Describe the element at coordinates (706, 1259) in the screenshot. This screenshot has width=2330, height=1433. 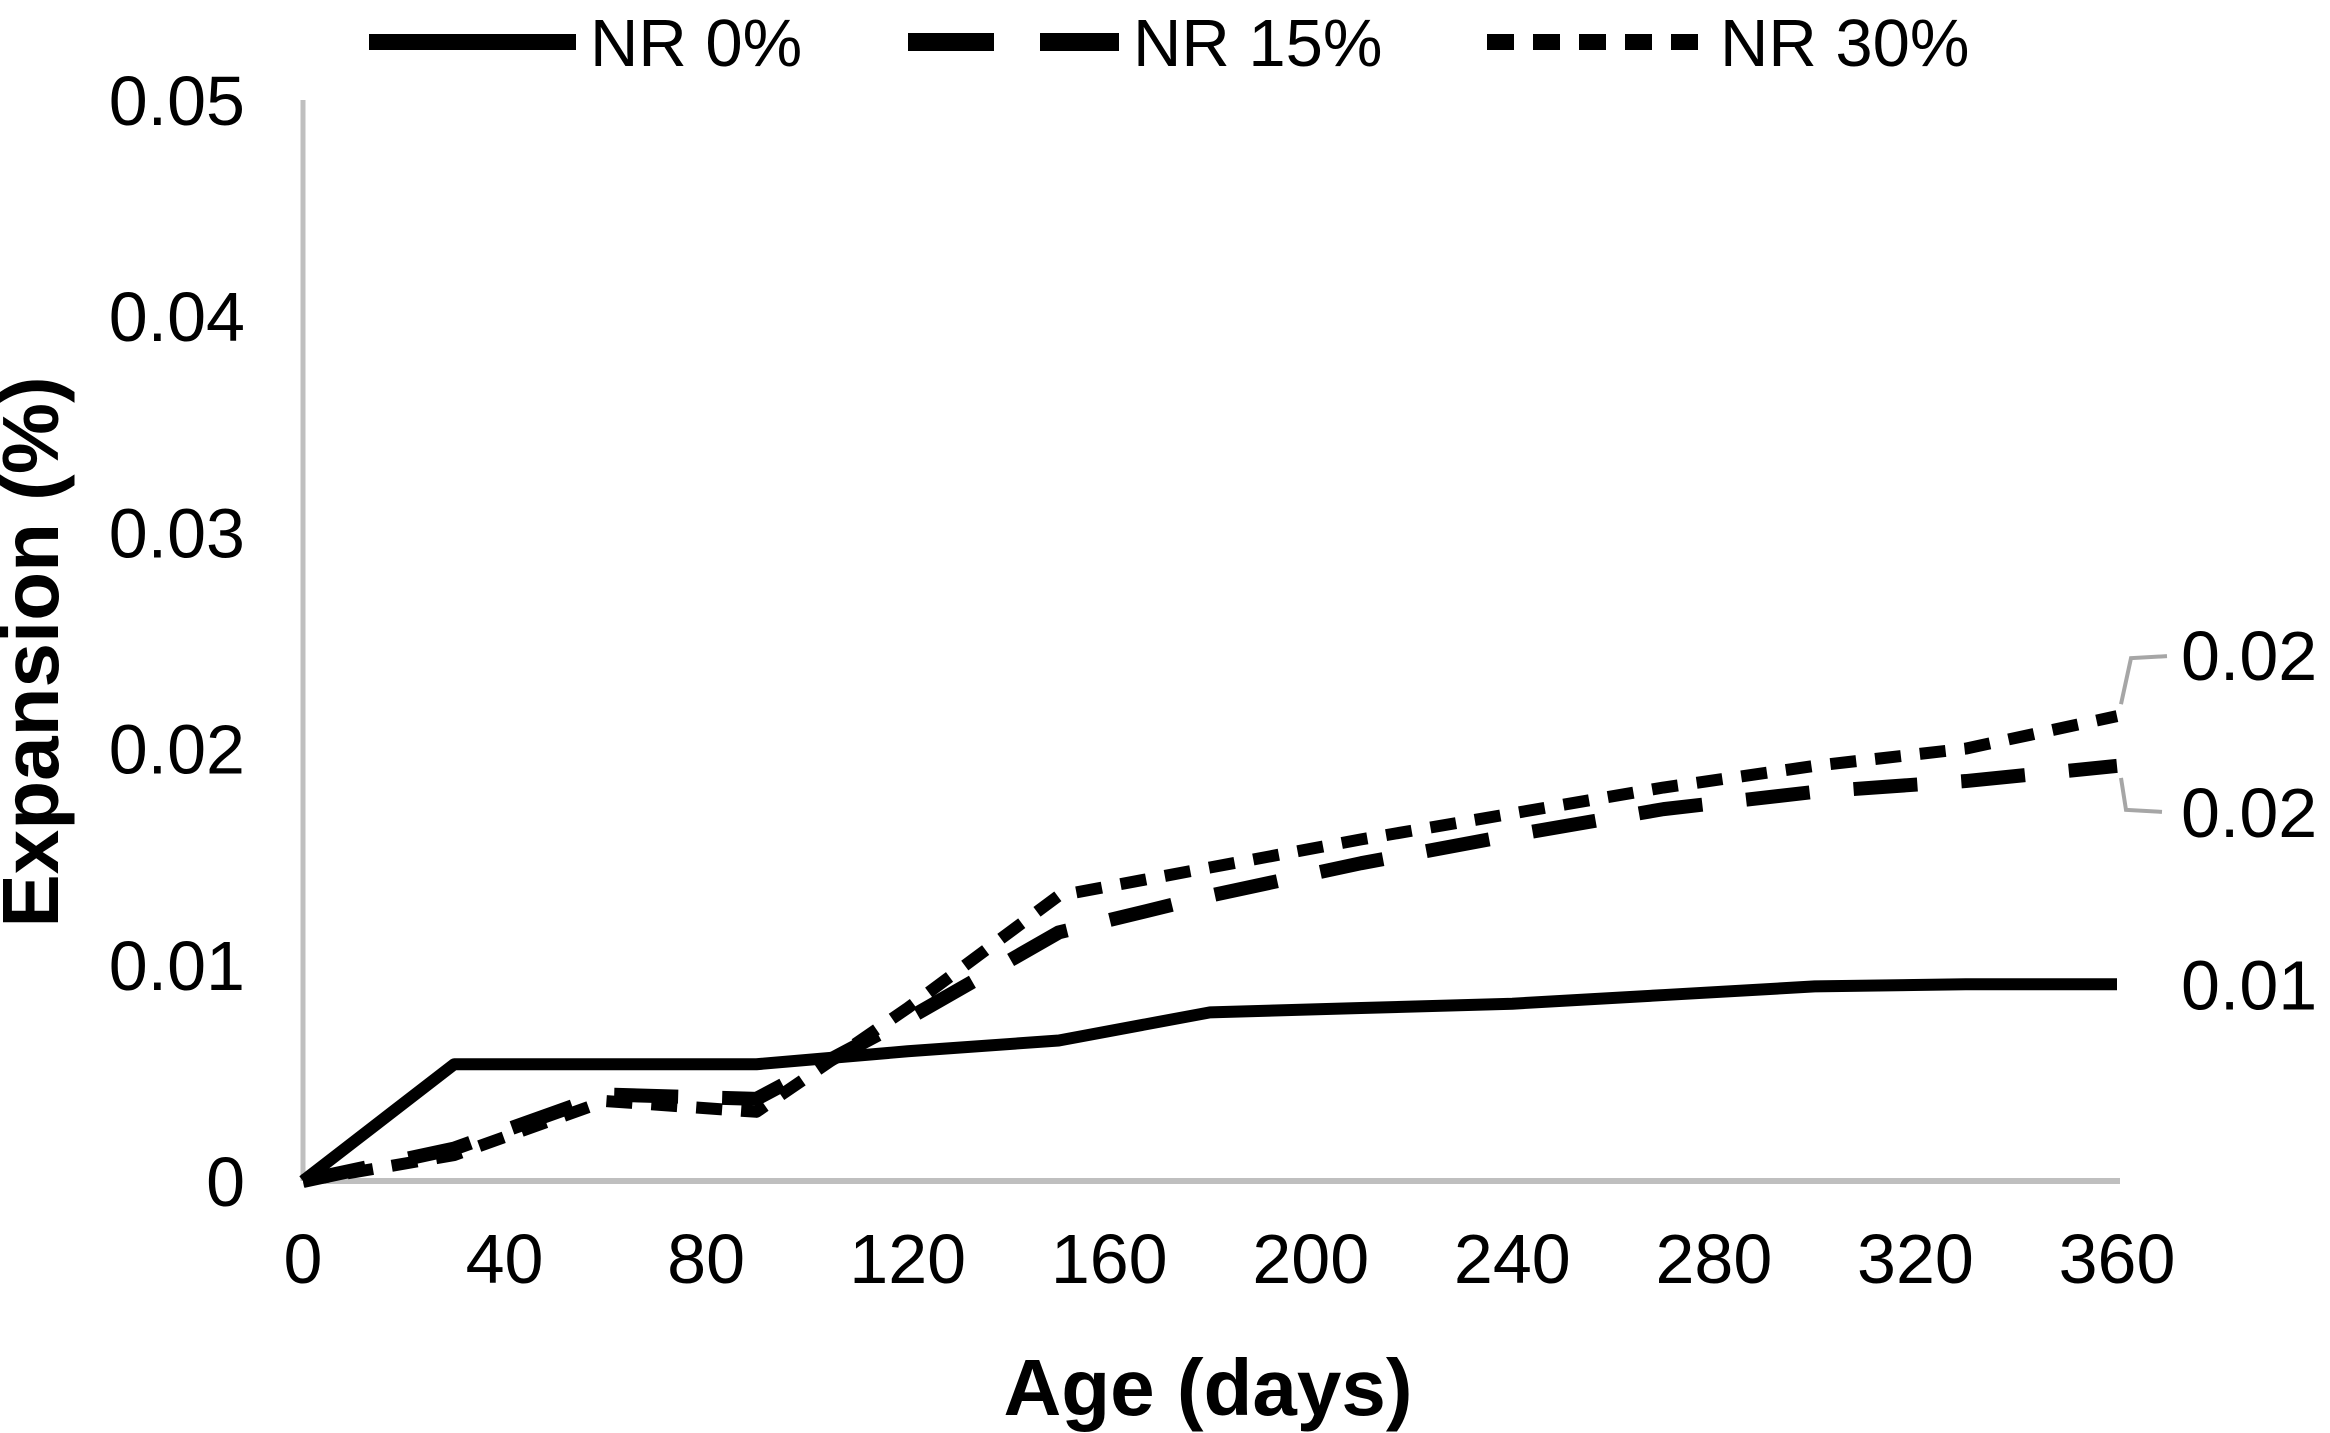
I see `x-tick-label: 80` at that location.